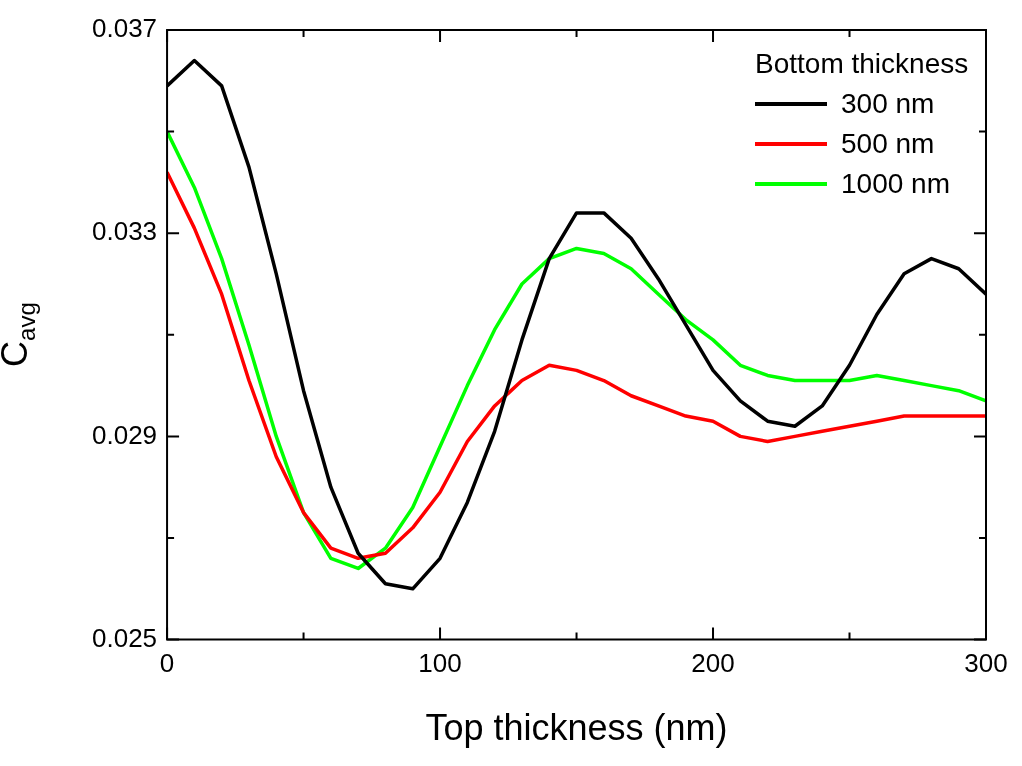  I want to click on x-axis-title: Top thickness (nm), so click(576, 728).